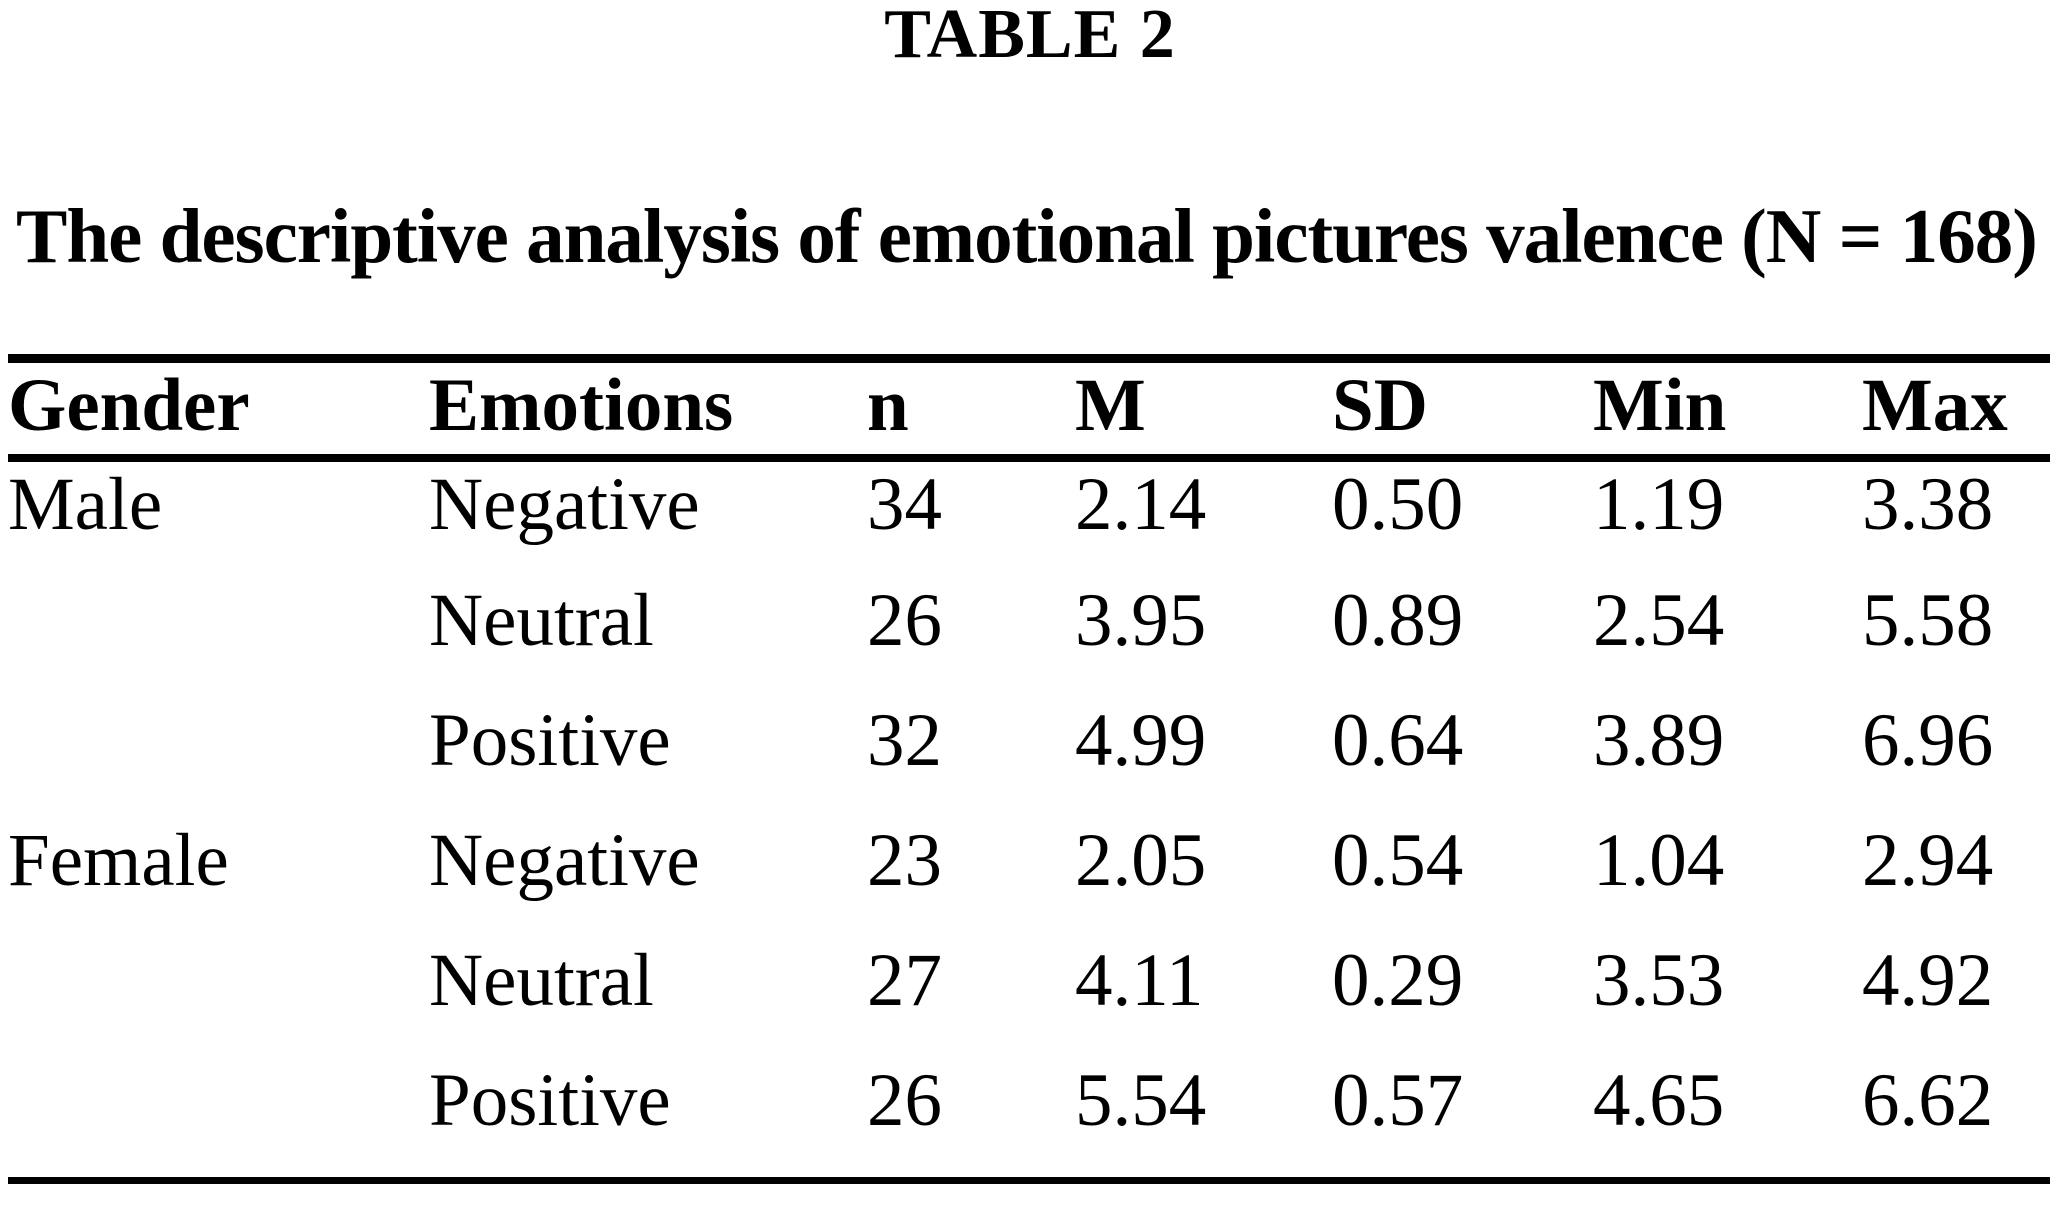 The image size is (2060, 1209). I want to click on cell-max: 3.38, so click(1928, 504).